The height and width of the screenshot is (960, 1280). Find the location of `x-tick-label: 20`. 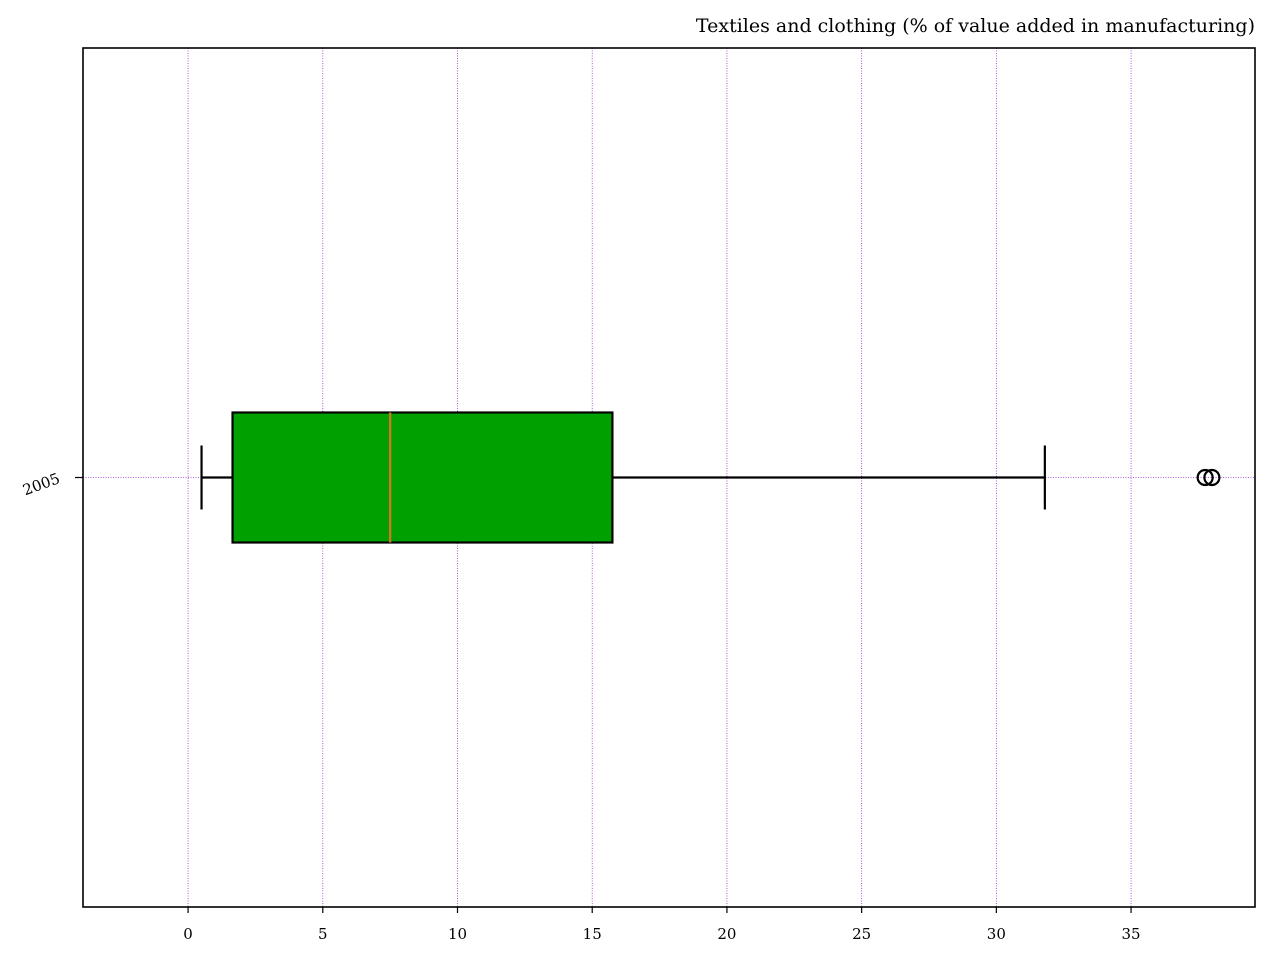

x-tick-label: 20 is located at coordinates (726, 934).